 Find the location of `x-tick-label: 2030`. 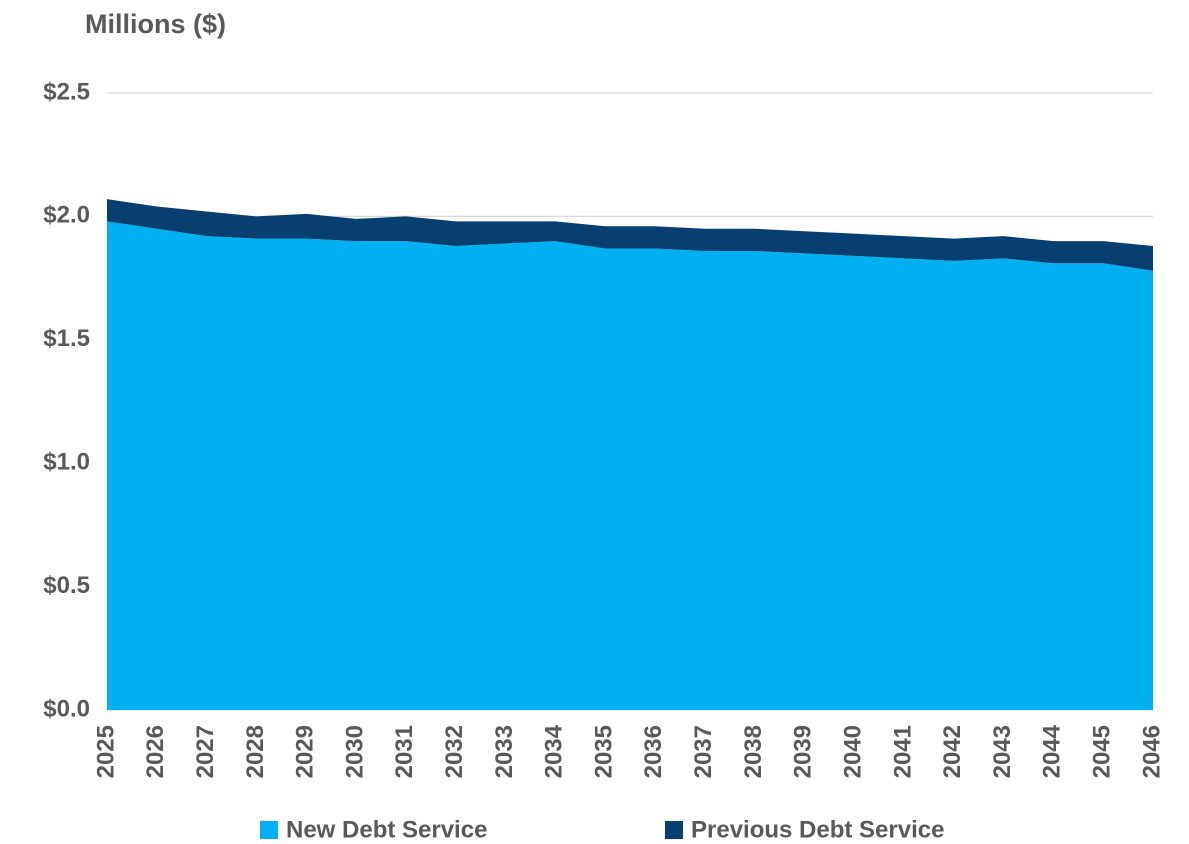

x-tick-label: 2030 is located at coordinates (354, 751).